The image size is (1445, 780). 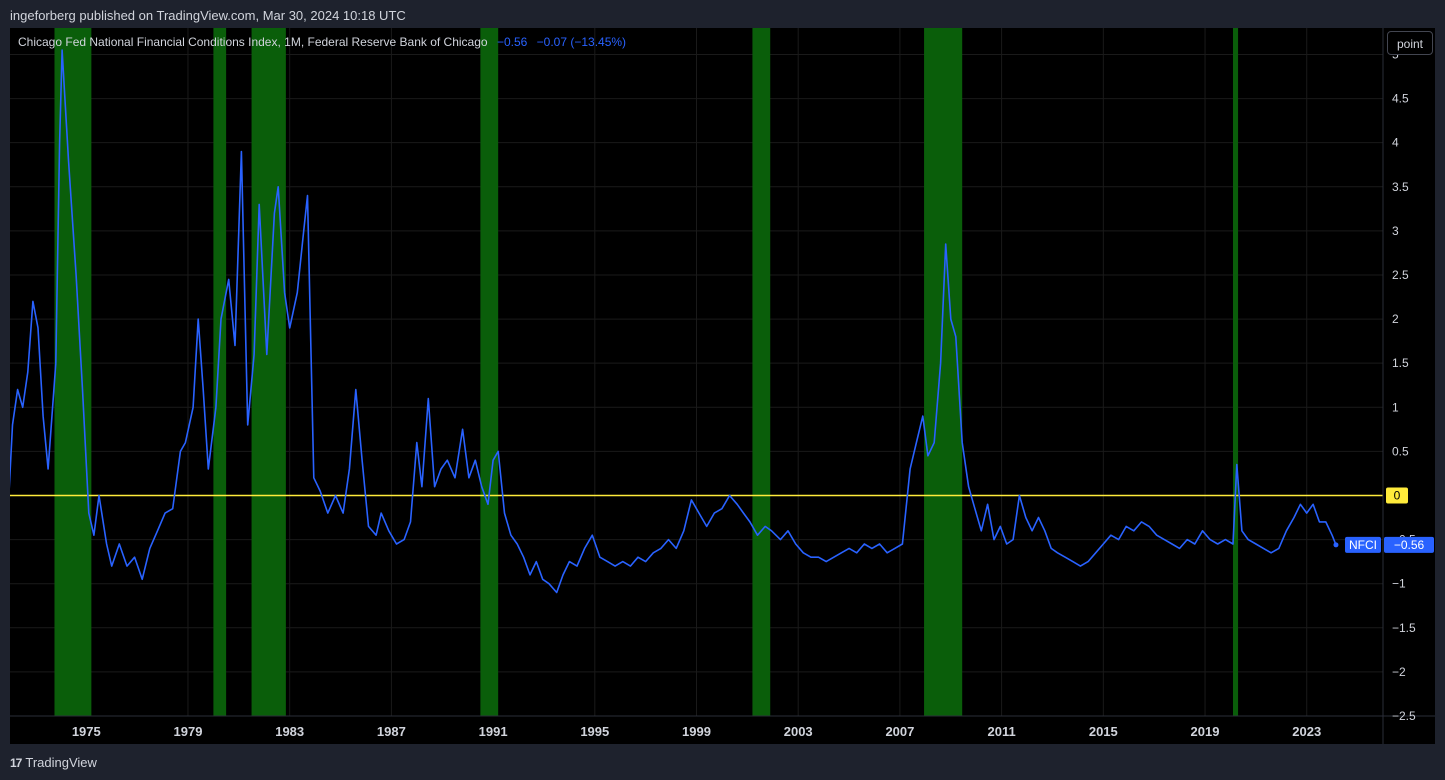 I want to click on last-value: −0.56, so click(x=512, y=42).